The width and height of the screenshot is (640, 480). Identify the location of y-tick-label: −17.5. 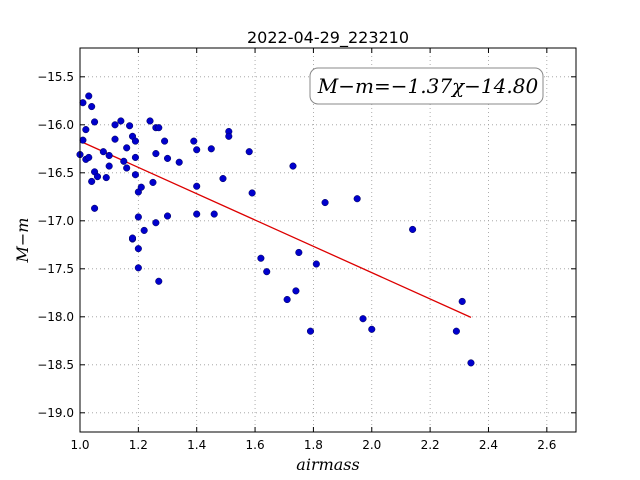
(55, 269).